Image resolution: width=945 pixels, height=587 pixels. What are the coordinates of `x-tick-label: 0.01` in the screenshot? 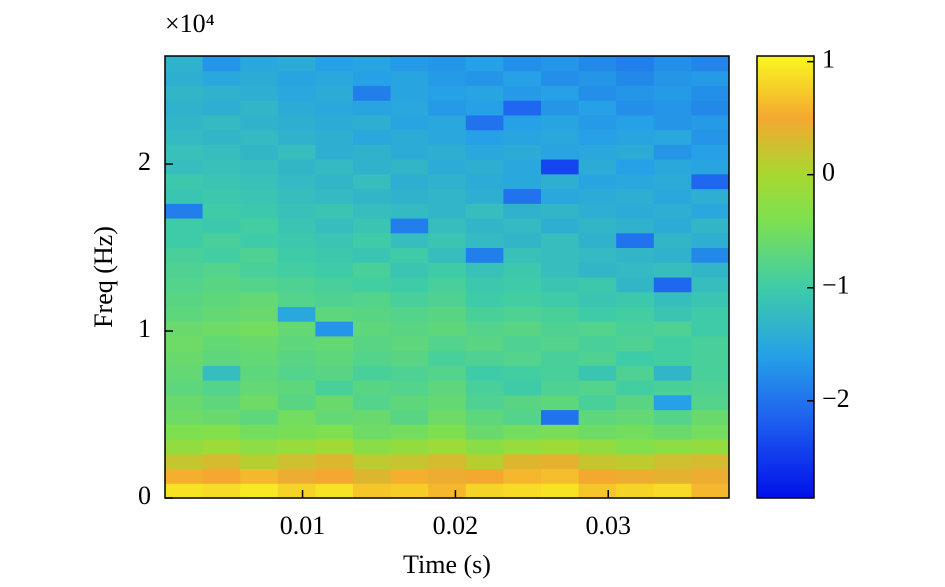 It's located at (303, 525).